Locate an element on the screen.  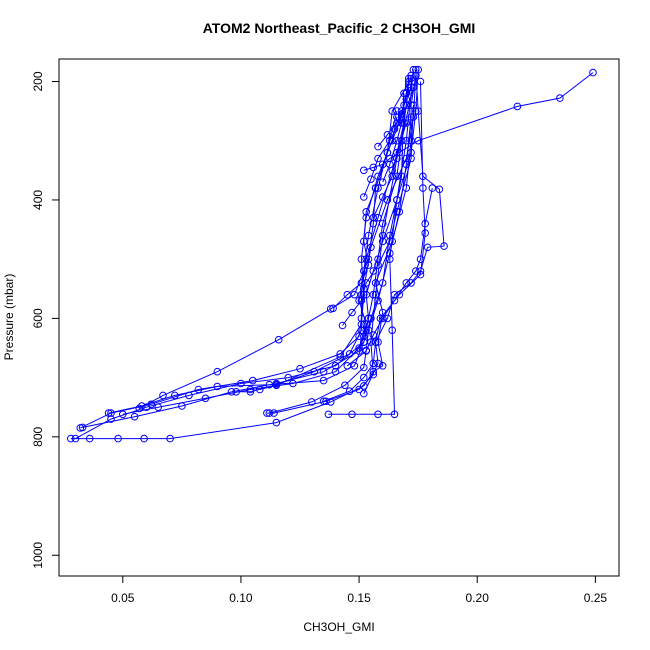
x-tick-label: 0.15 is located at coordinates (359, 598).